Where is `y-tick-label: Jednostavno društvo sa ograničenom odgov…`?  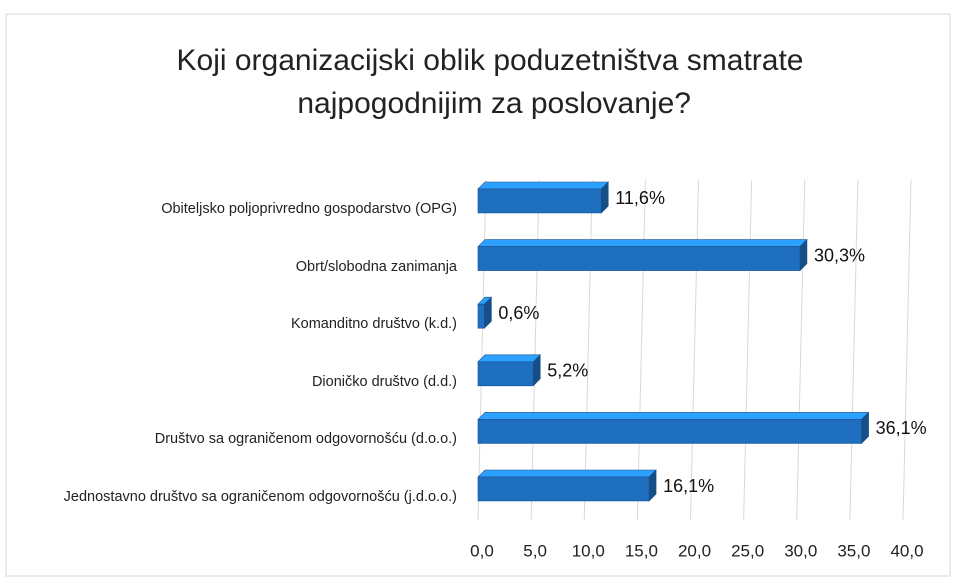
y-tick-label: Jednostavno društvo sa ograničenom odgov… is located at coordinates (260, 497).